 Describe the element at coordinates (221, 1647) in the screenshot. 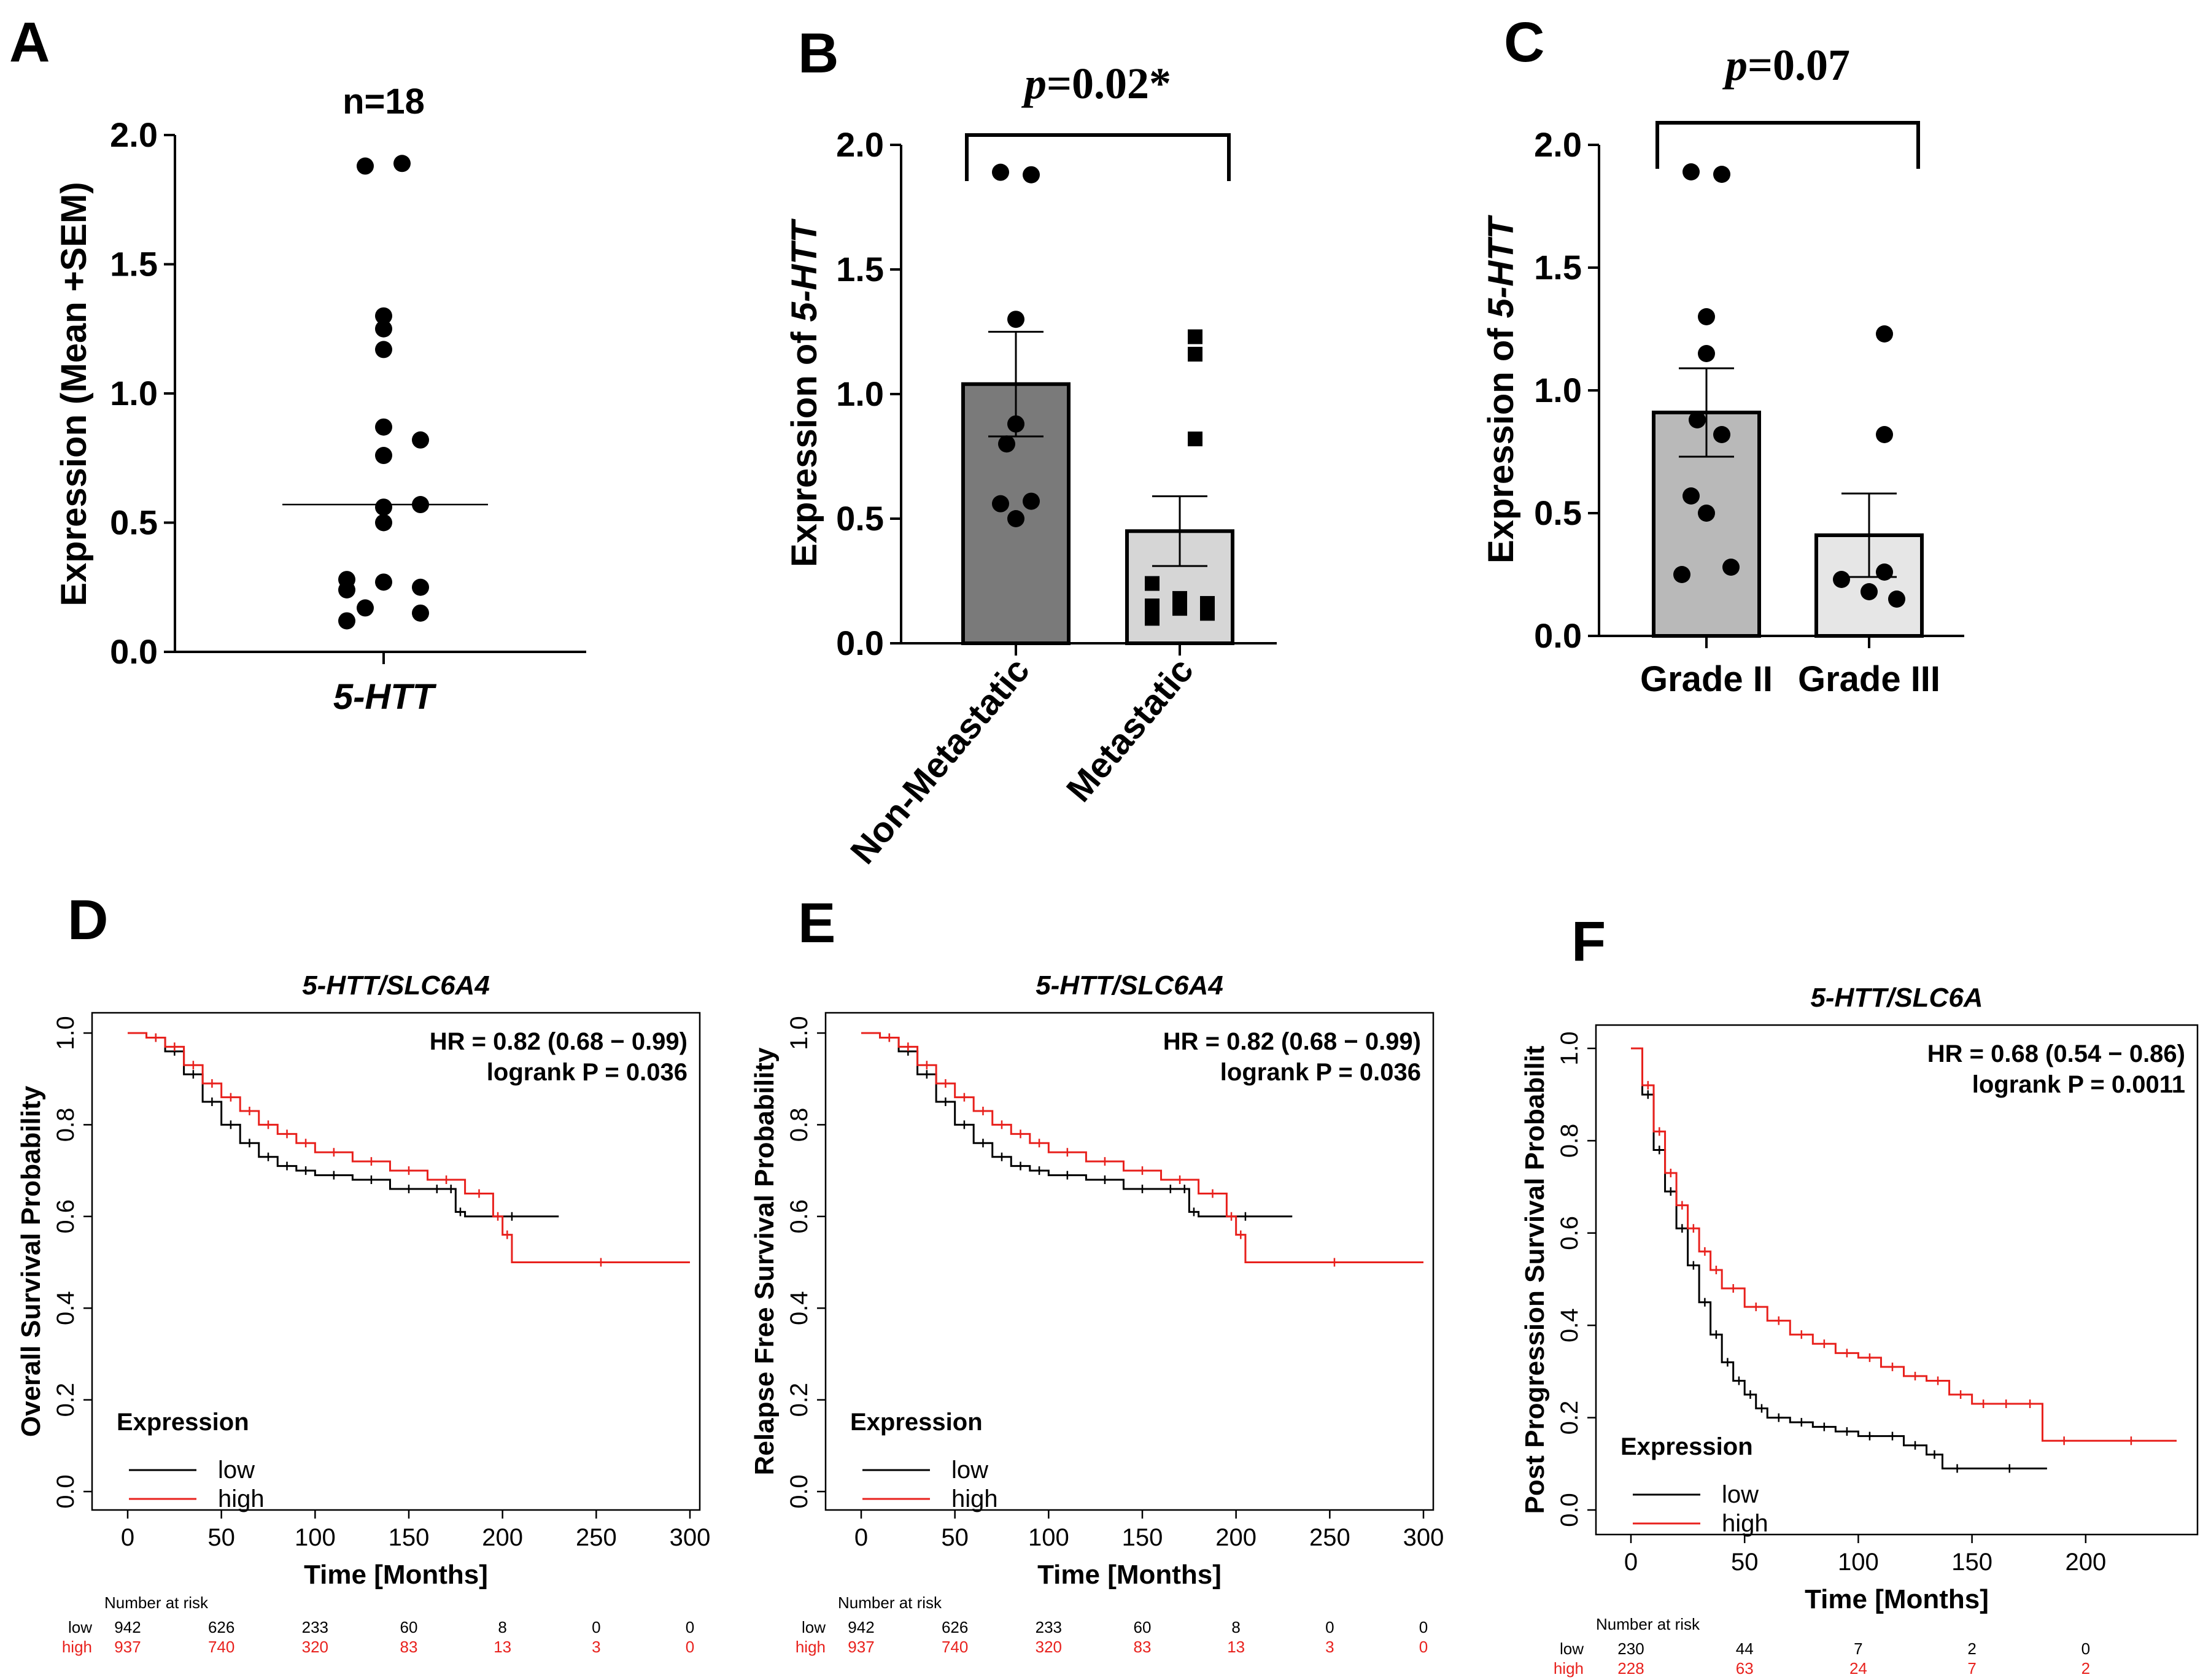

I see `risk-high-value: 740` at that location.